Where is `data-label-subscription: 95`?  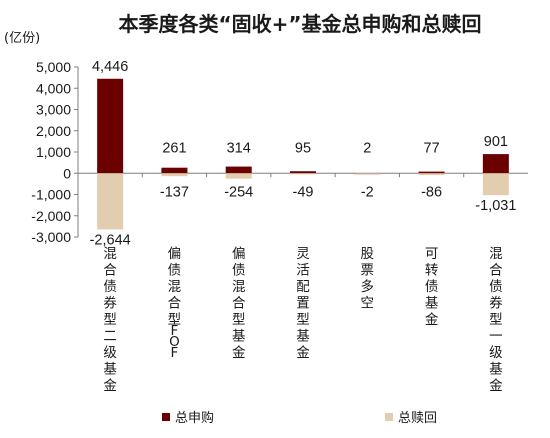 data-label-subscription: 95 is located at coordinates (303, 148).